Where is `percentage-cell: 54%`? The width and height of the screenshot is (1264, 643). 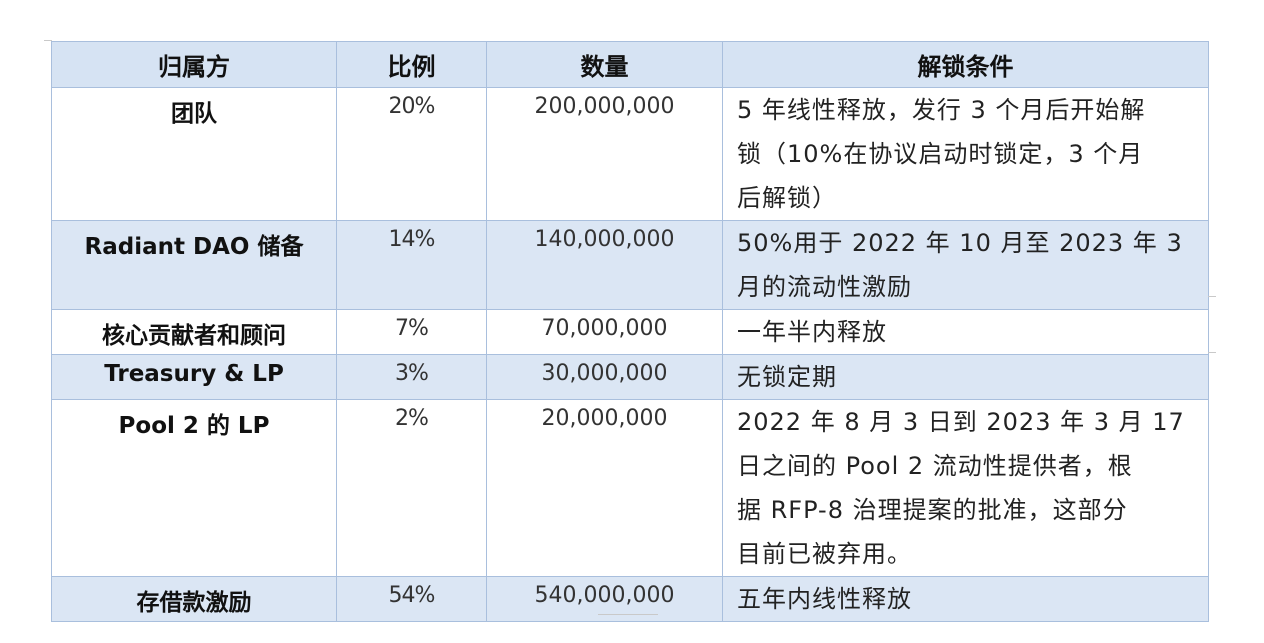
percentage-cell: 54% is located at coordinates (411, 599).